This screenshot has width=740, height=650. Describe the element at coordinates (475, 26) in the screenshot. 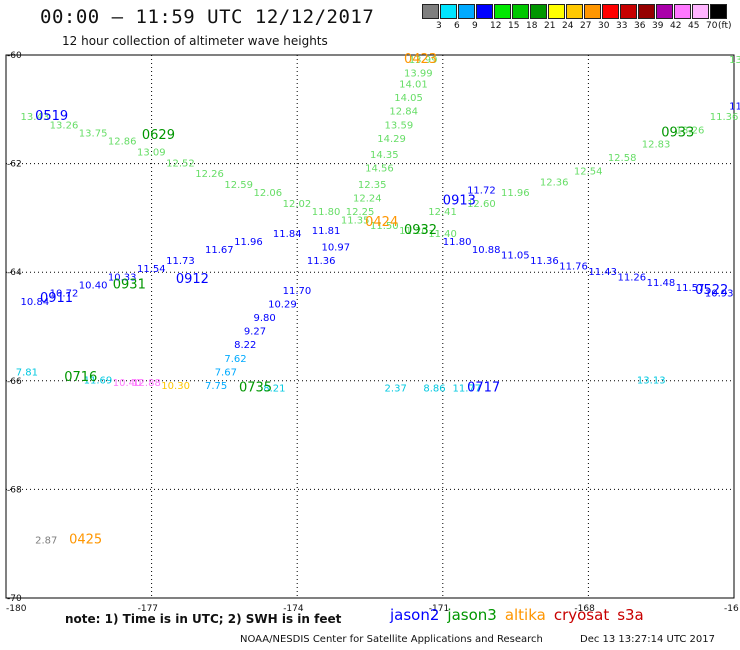

I see `colorbar-label: 9` at that location.